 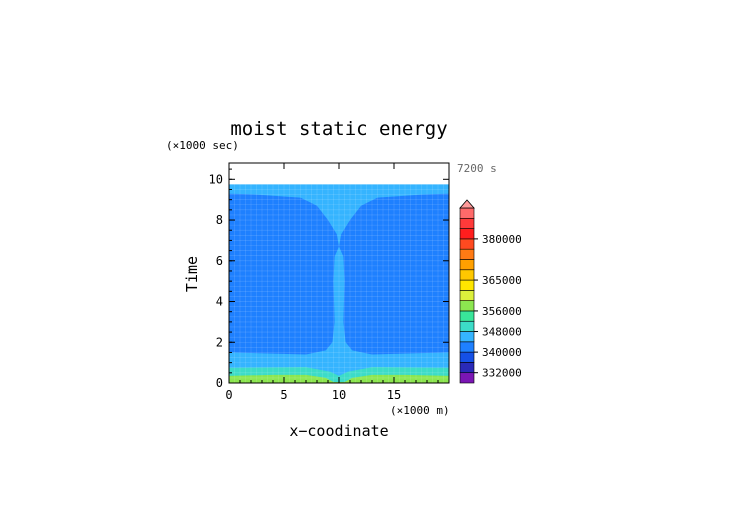 I want to click on x-tick-label: 15, so click(x=394, y=395).